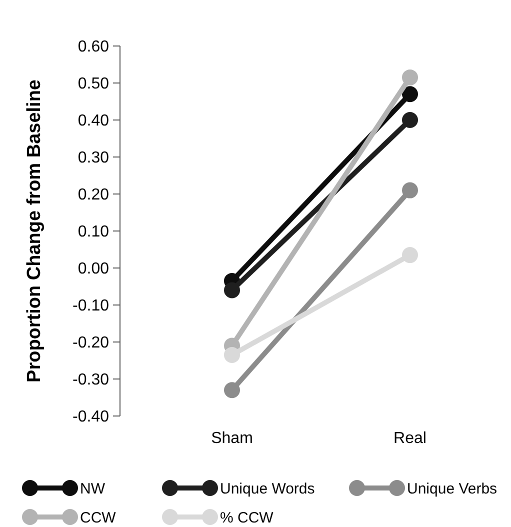  I want to click on y-axis-title: Proportion Change from Baseline, so click(34, 231).